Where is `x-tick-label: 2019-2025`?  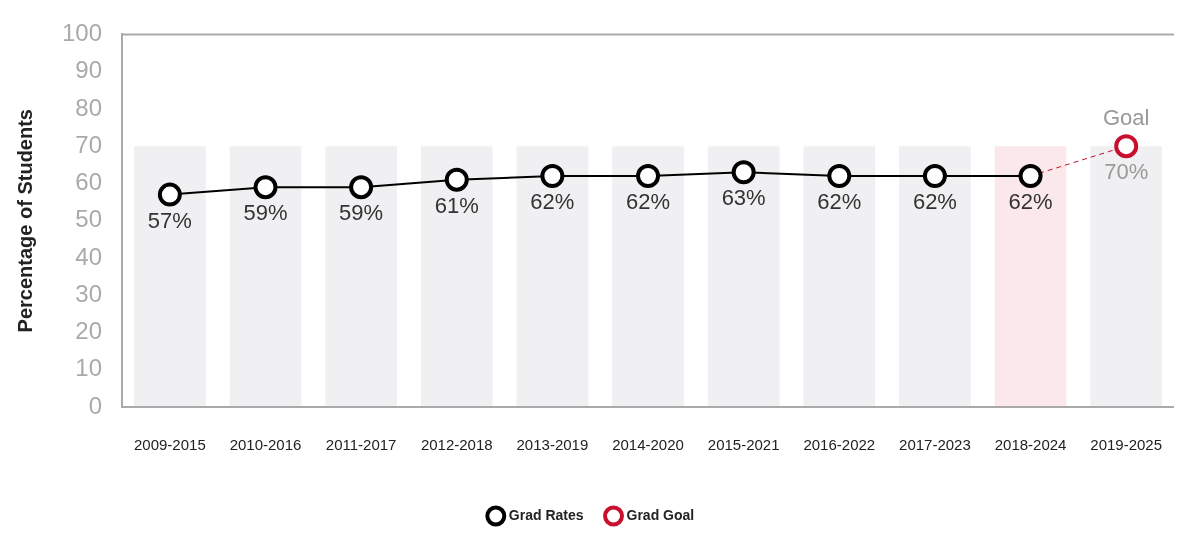 x-tick-label: 2019-2025 is located at coordinates (1126, 445).